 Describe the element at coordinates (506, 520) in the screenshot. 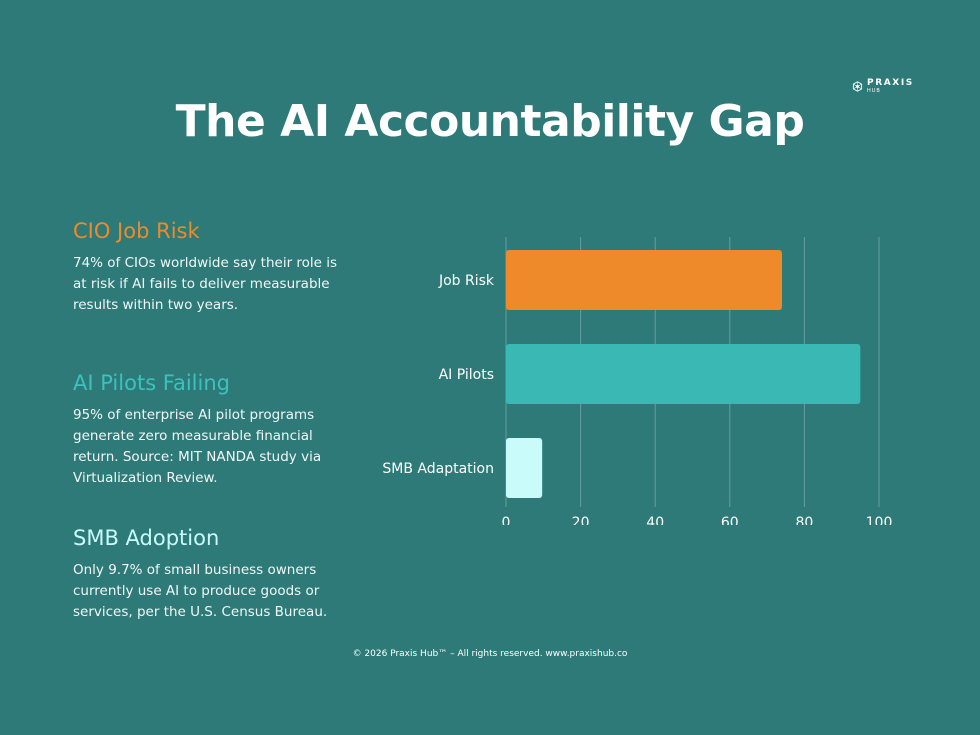

I see `x-tick-label-0: 0` at that location.